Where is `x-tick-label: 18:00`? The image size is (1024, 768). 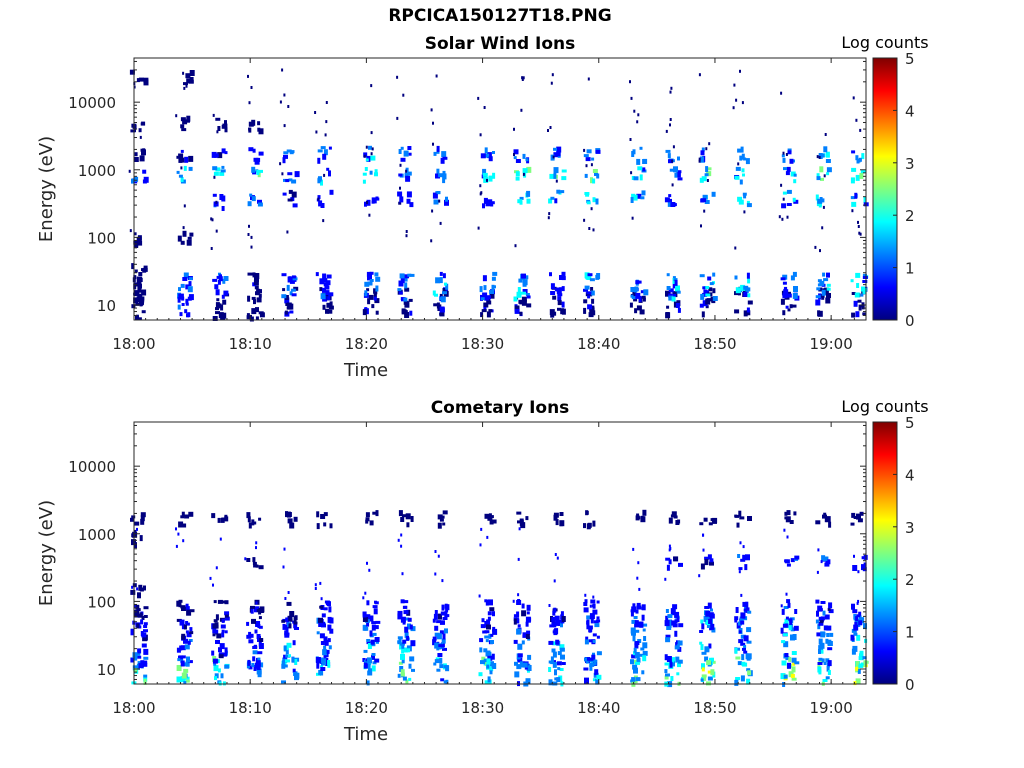
x-tick-label: 18:00 is located at coordinates (133, 708).